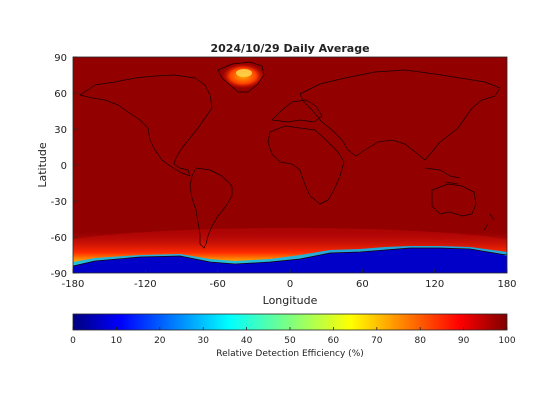 This screenshot has width=560, height=420. What do you see at coordinates (464, 341) in the screenshot?
I see `colorbar-tick-label: 90` at bounding box center [464, 341].